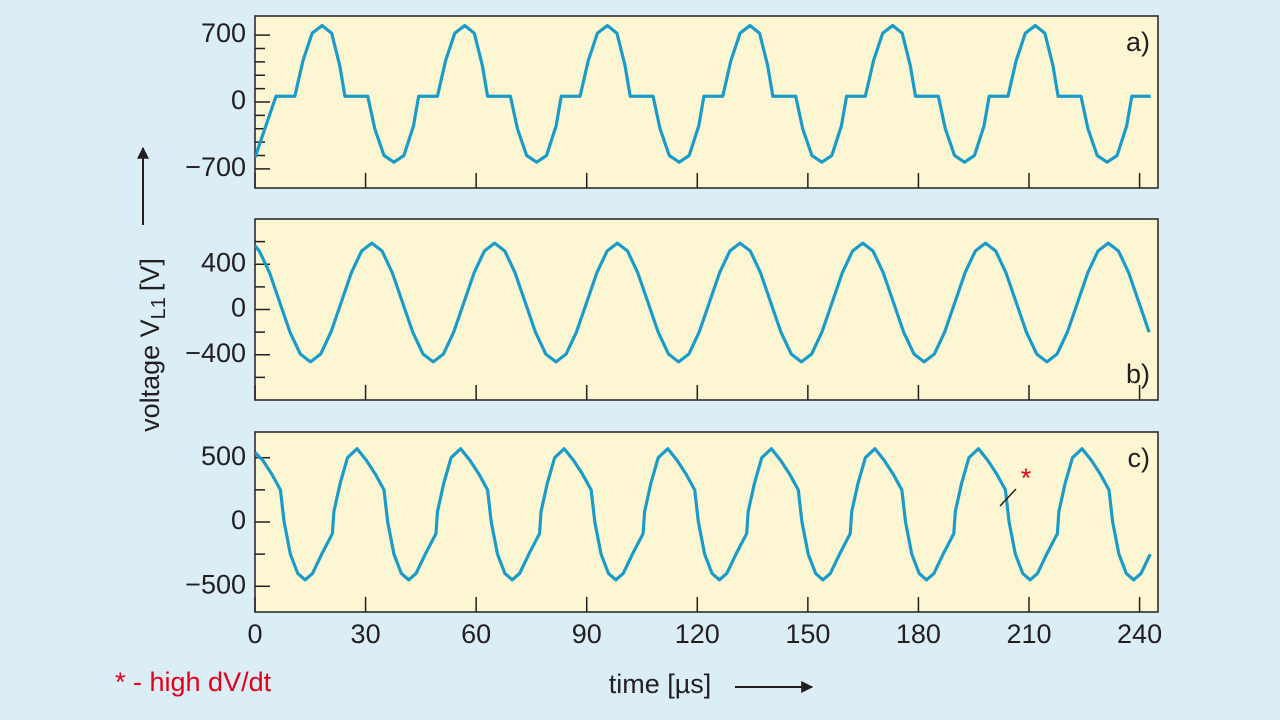  What do you see at coordinates (223, 262) in the screenshot?
I see `y-tick-label: 400` at bounding box center [223, 262].